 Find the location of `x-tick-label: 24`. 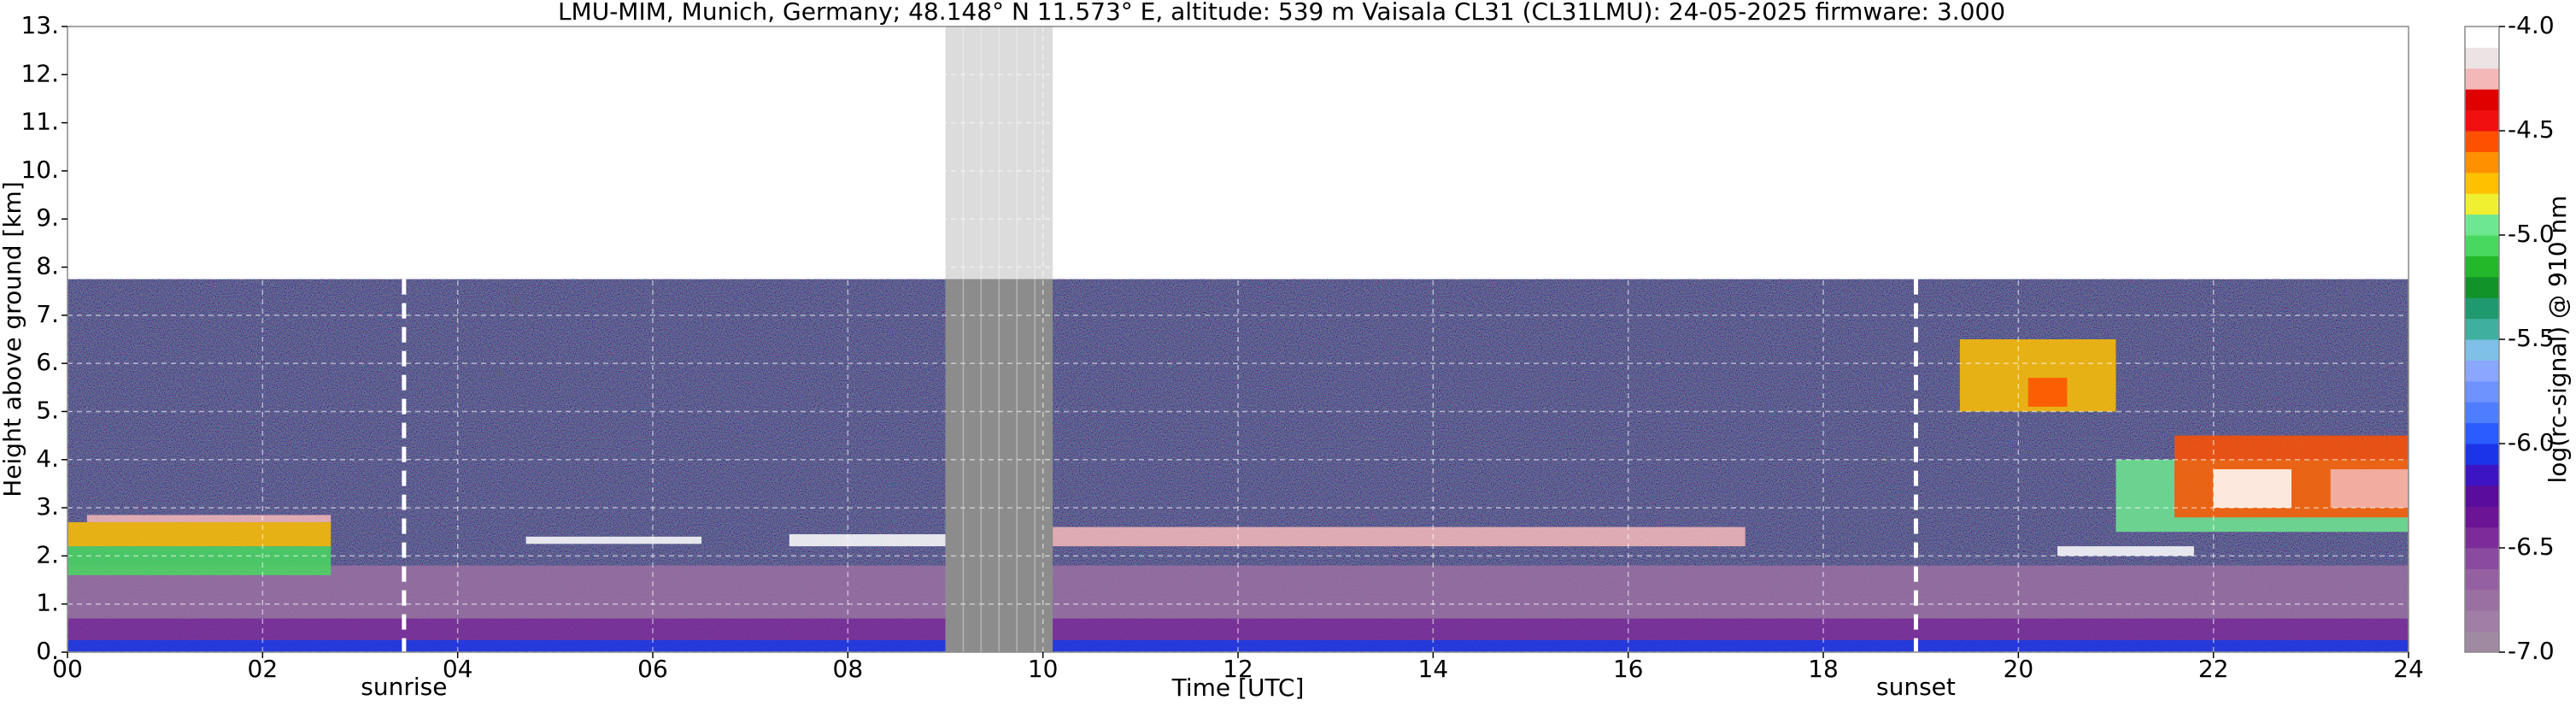

x-tick-label: 24 is located at coordinates (2408, 669).